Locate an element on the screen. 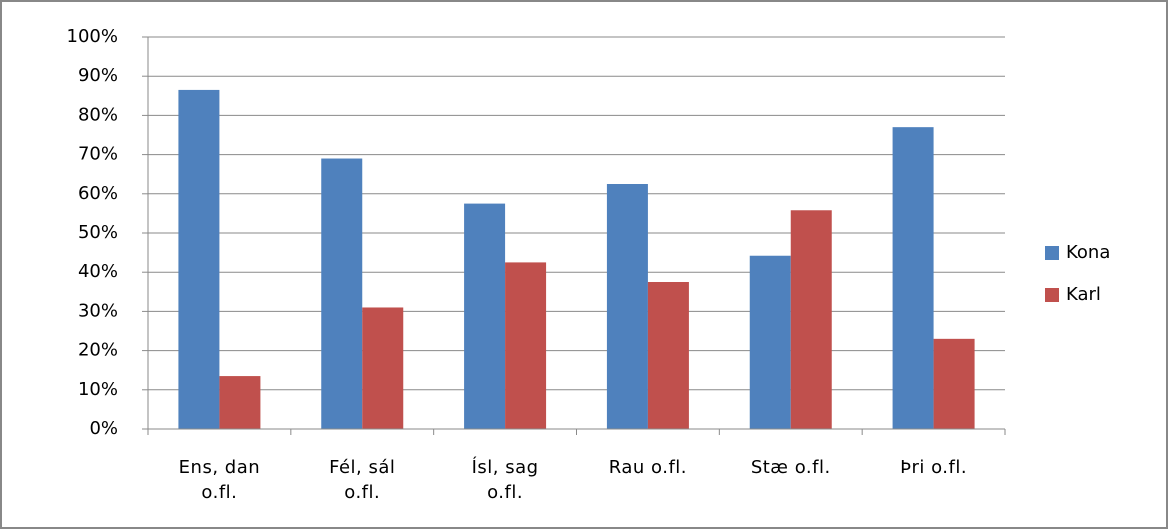 This screenshot has width=1168, height=529. y-tick-label: 40% is located at coordinates (98, 271).